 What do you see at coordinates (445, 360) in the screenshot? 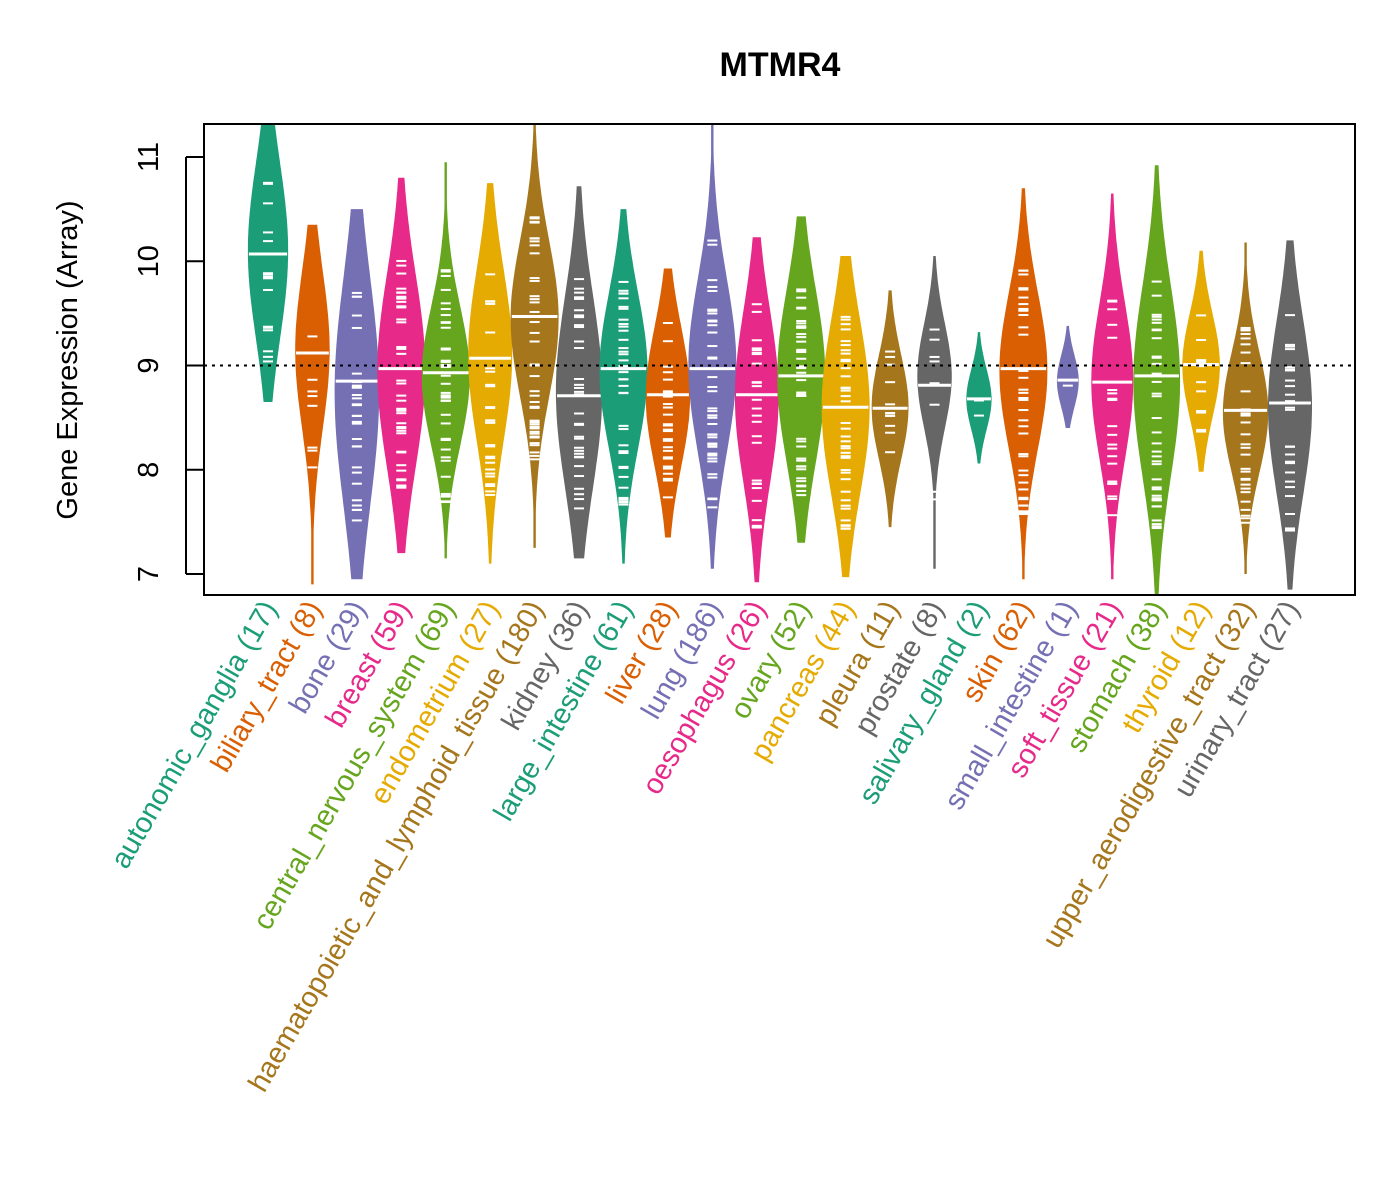
I see `violin-central-nervous-system` at bounding box center [445, 360].